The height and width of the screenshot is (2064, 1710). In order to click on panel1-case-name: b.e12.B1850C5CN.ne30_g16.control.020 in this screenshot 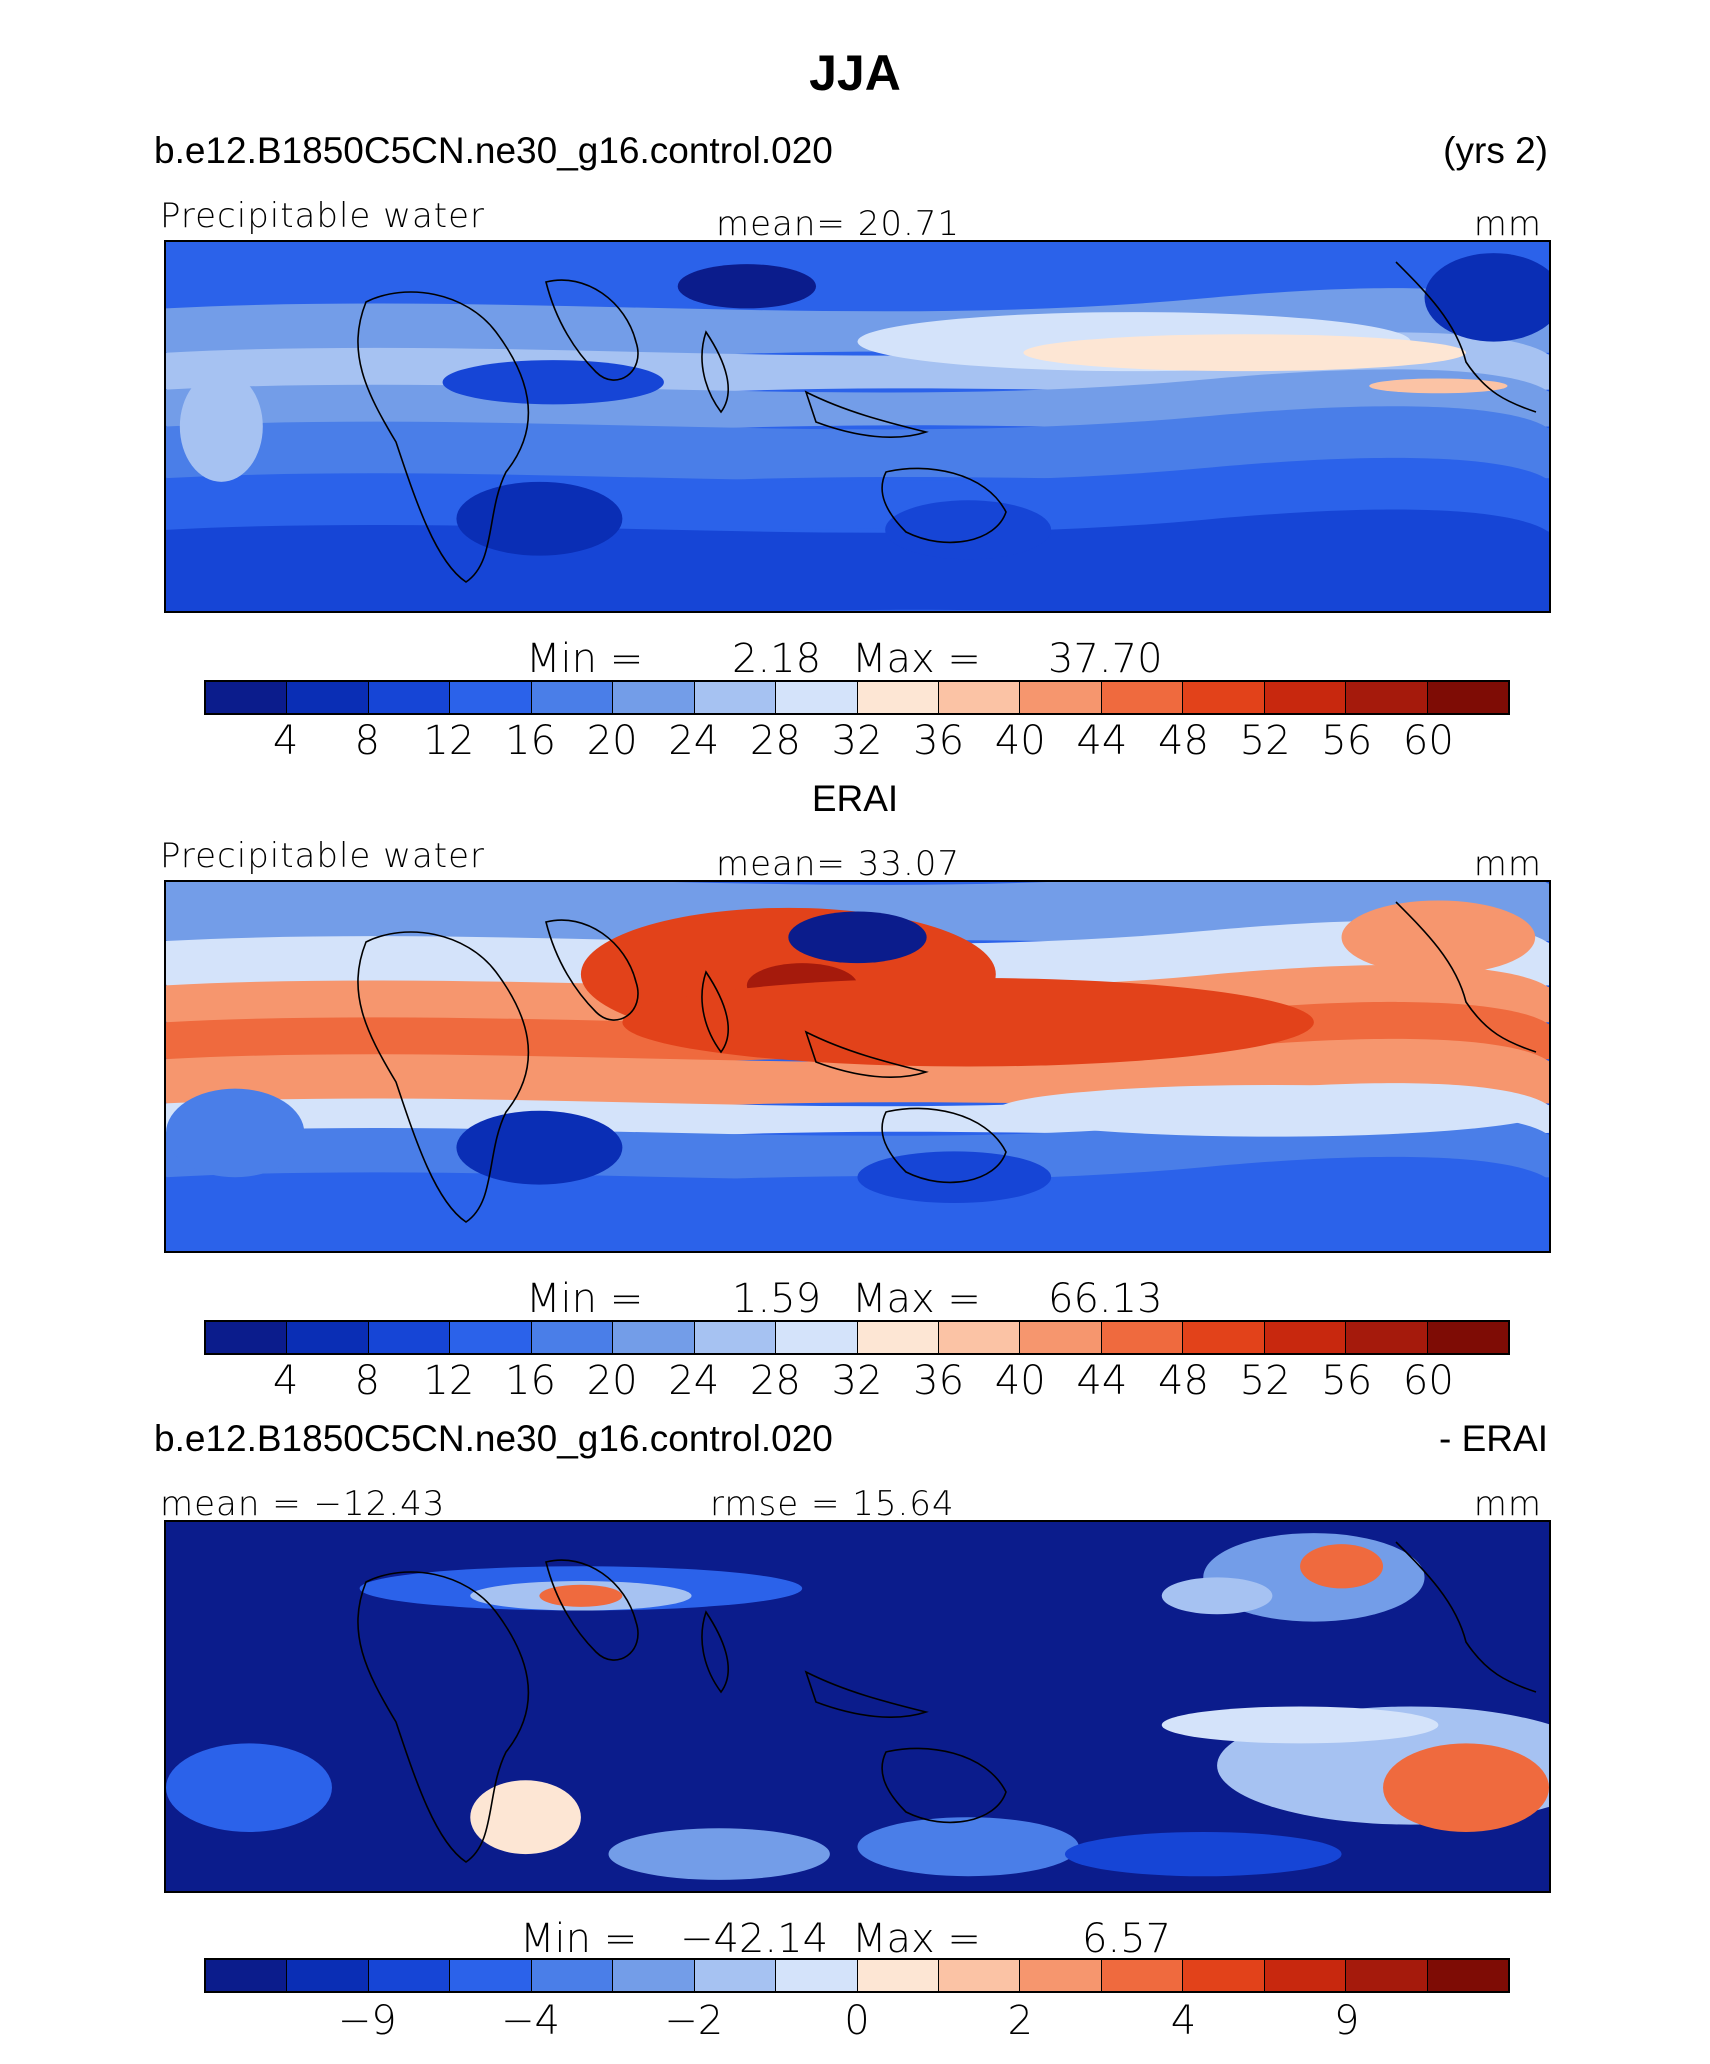, I will do `click(493, 150)`.